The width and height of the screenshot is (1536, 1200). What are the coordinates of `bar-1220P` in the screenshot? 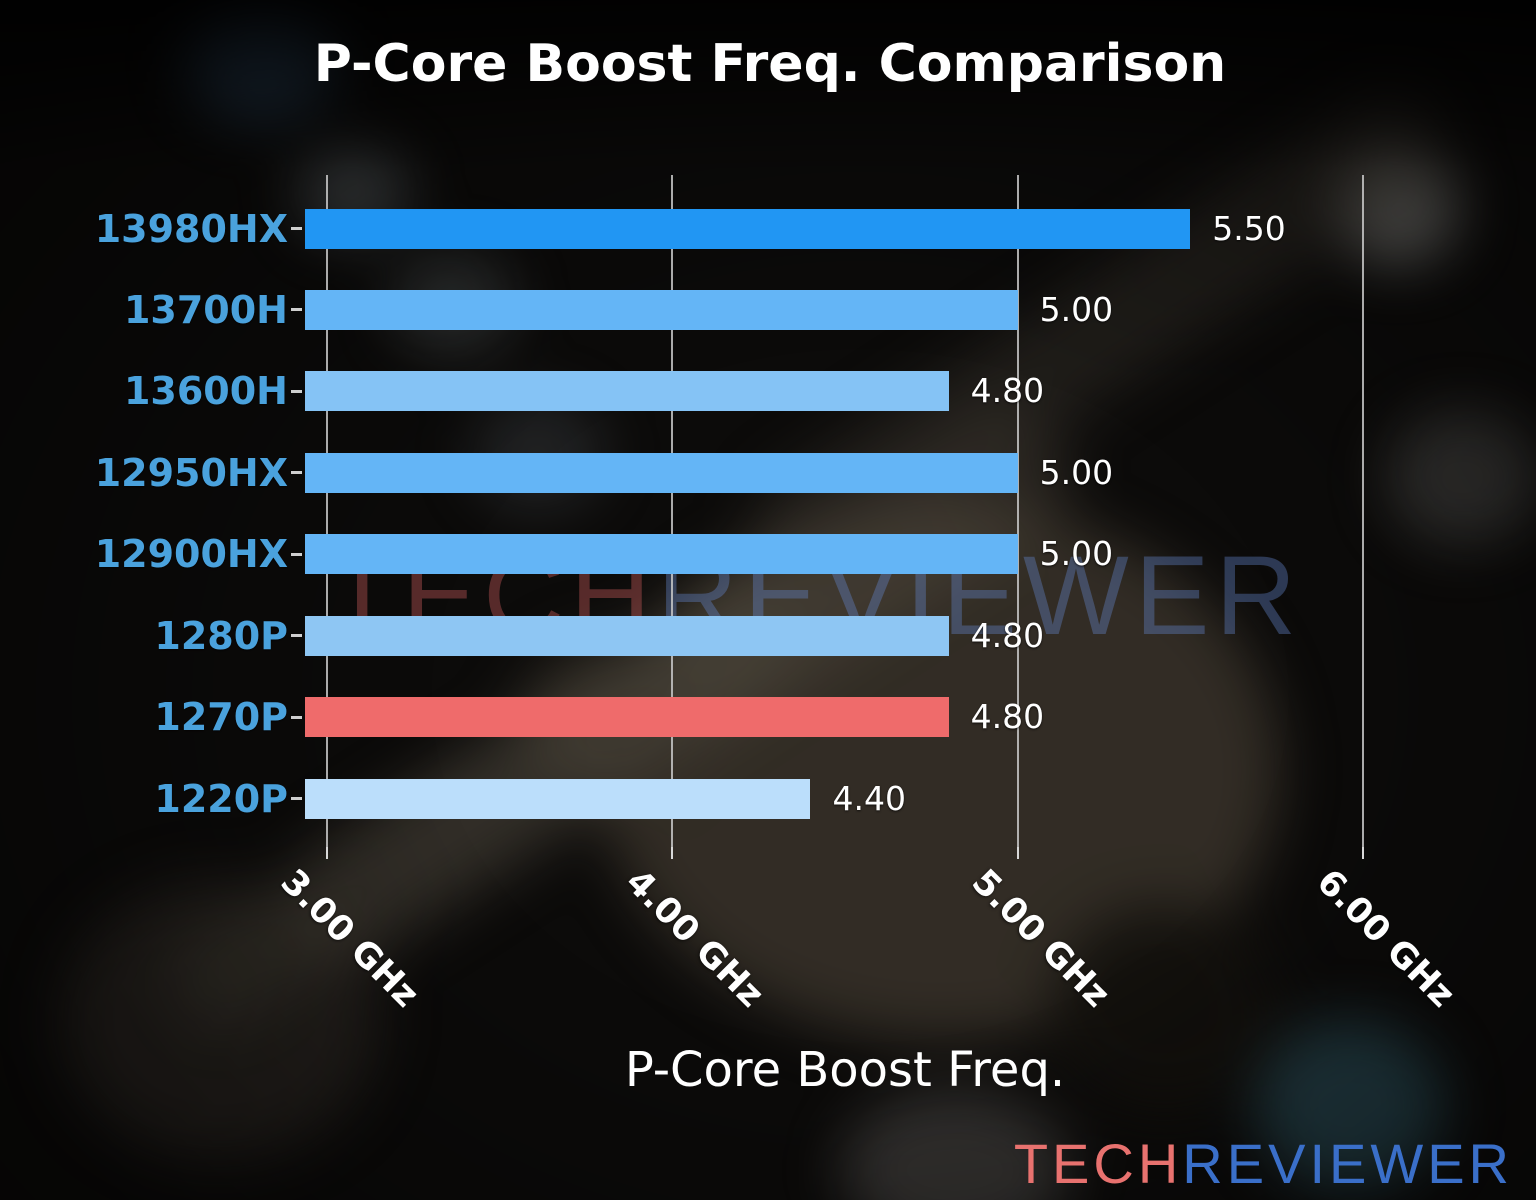 It's located at (558, 798).